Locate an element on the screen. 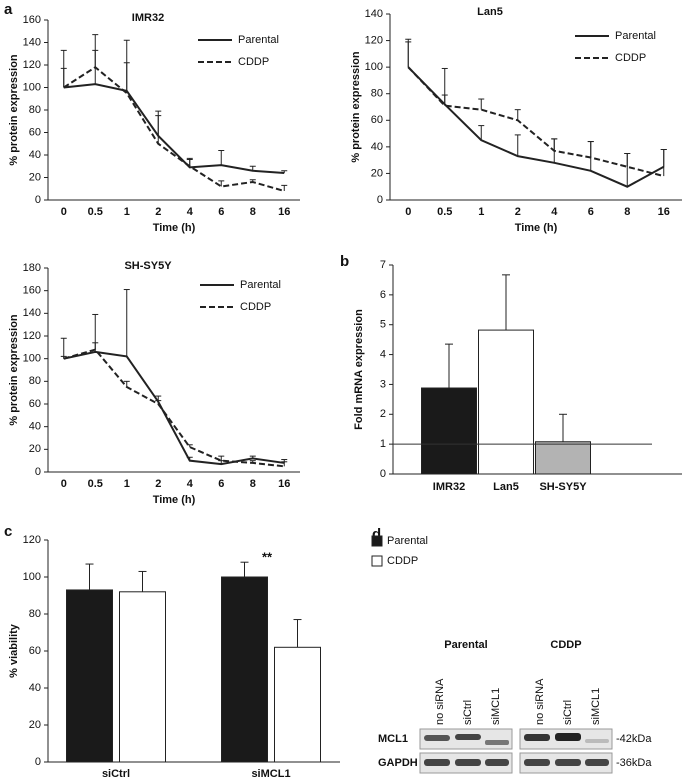 Image resolution: width=690 pixels, height=781 pixels. x-tick-label: Lan5 is located at coordinates (506, 487).